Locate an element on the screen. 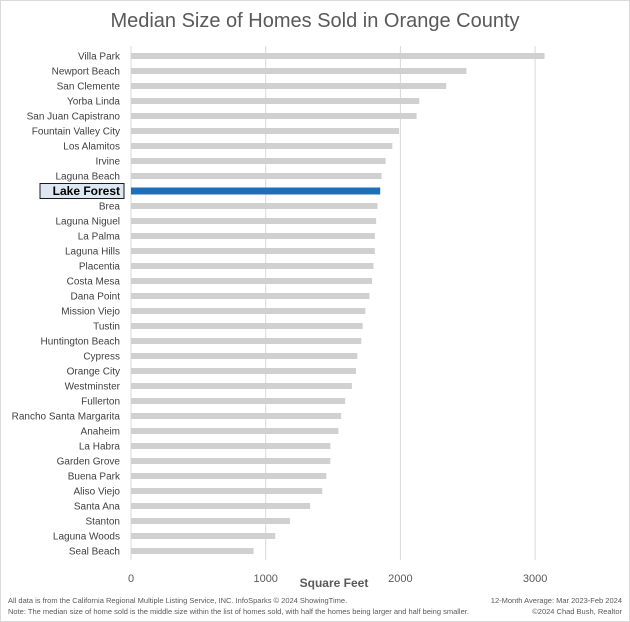 The height and width of the screenshot is (622, 630). x-tick-label-0: 0 is located at coordinates (131, 579).